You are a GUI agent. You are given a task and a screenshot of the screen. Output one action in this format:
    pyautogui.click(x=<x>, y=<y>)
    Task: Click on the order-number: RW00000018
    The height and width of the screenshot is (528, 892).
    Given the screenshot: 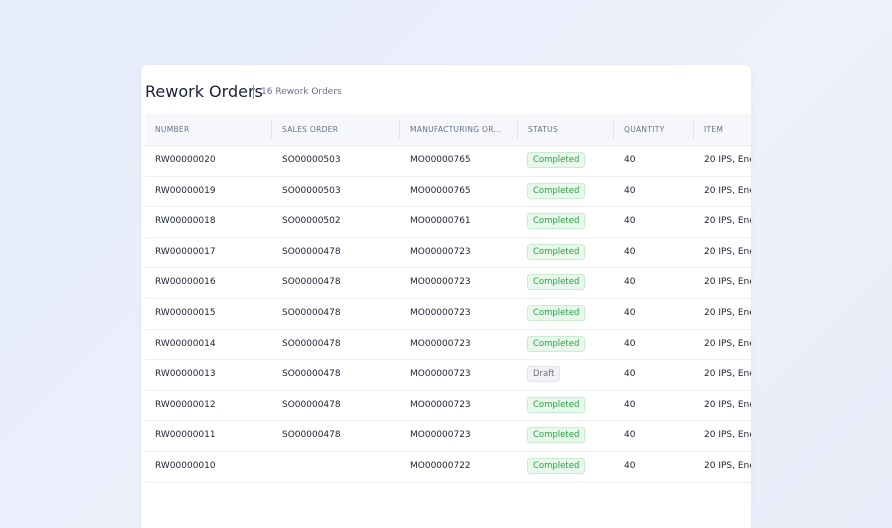 What is the action you would take?
    pyautogui.click(x=185, y=221)
    